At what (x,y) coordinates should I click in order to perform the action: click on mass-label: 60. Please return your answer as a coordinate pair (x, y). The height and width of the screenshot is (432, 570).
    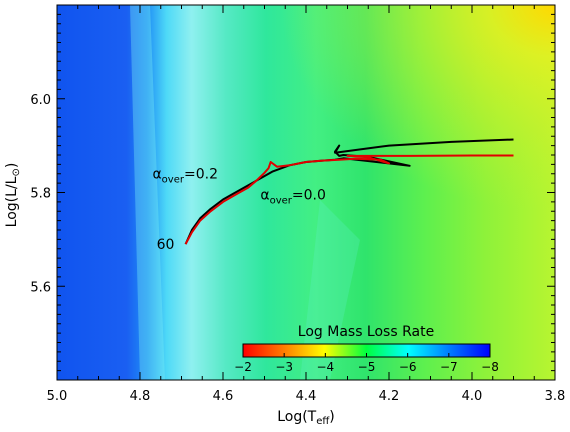
    Looking at the image, I should click on (166, 245).